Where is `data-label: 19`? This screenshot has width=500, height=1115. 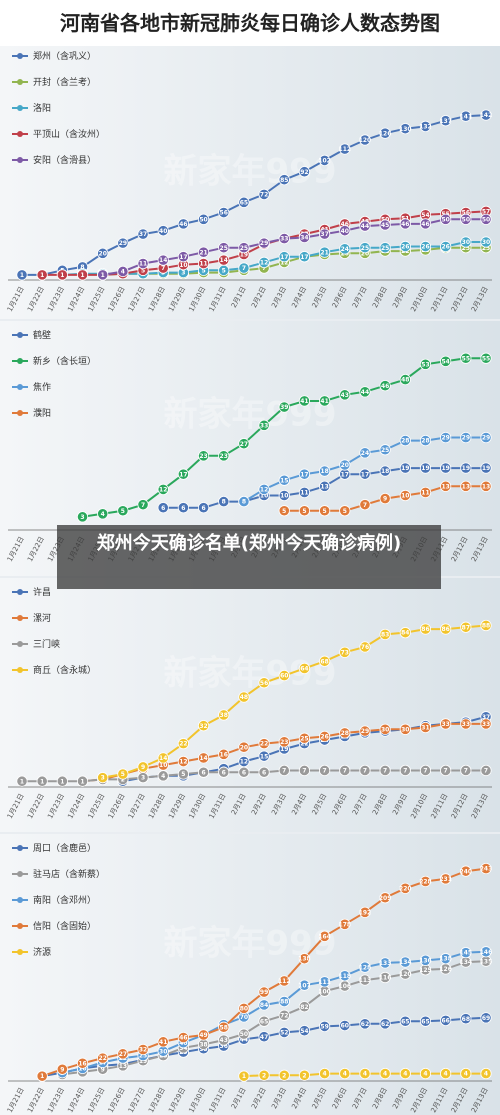
data-label: 19 is located at coordinates (486, 468).